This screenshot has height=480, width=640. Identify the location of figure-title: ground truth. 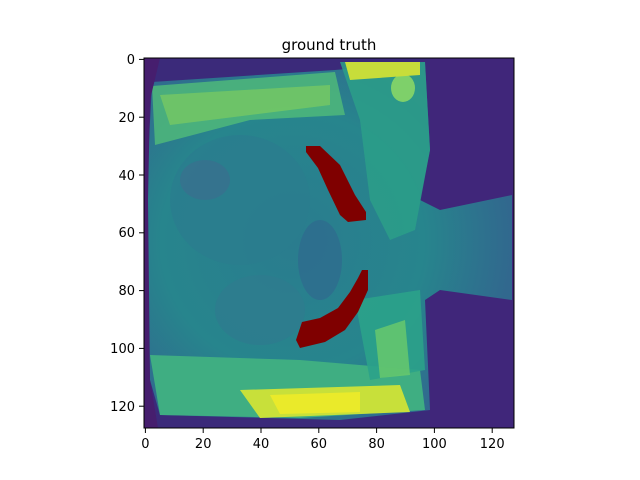
(329, 45).